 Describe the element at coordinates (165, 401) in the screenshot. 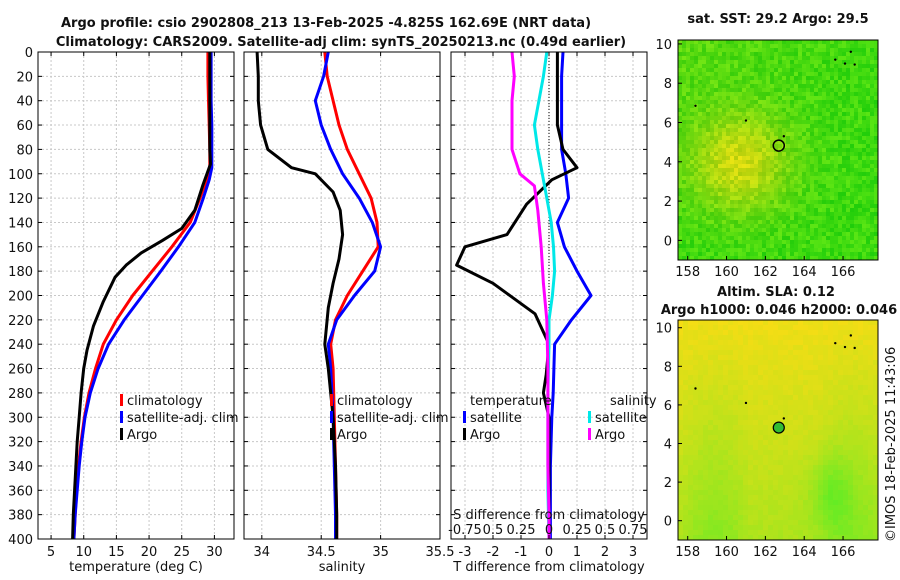

I see `legend-entry: climatology` at that location.